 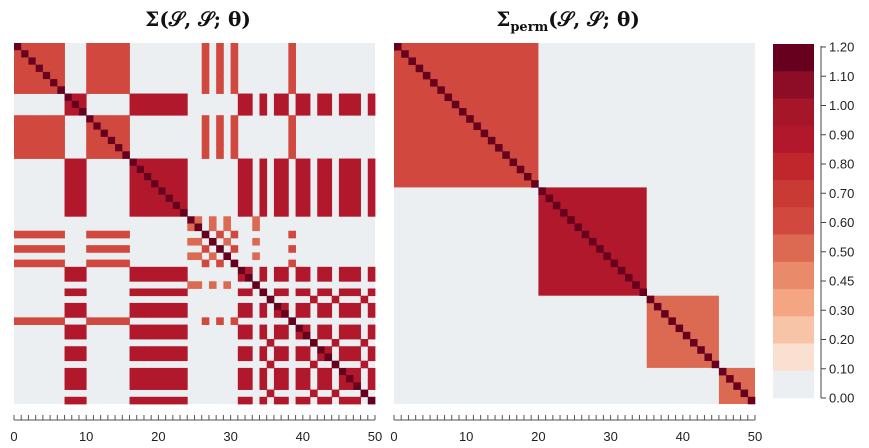 I want to click on left-x-axis: 0 10 20 30 40 50, so click(x=196, y=429).